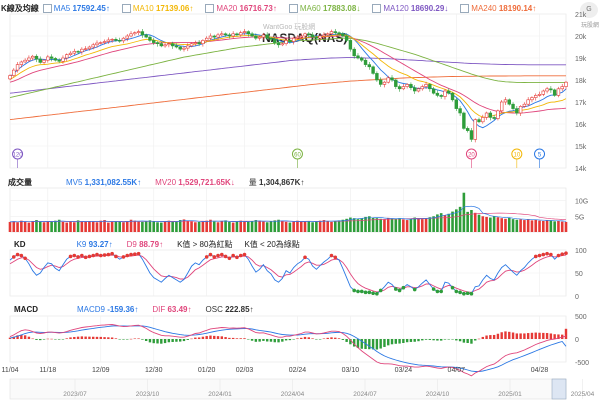 This screenshot has width=600, height=401. Describe the element at coordinates (581, 59) in the screenshot. I see `price-tick-label: 19k` at that location.